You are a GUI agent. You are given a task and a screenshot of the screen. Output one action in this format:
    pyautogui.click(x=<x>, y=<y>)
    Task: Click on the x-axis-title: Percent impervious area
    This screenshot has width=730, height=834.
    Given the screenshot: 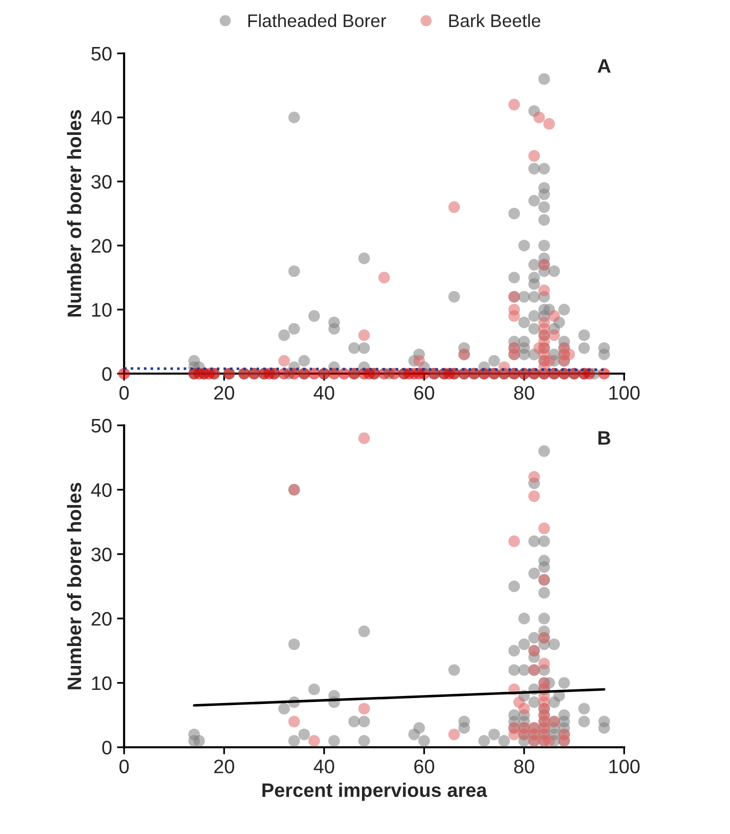 What is the action you would take?
    pyautogui.click(x=375, y=791)
    